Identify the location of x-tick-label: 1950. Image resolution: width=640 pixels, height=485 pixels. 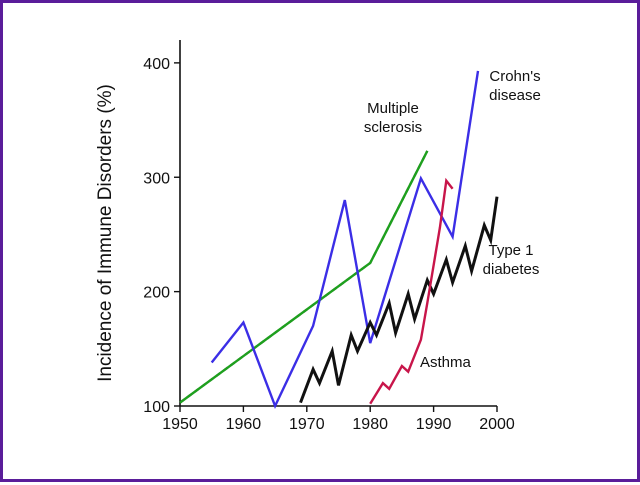
(180, 424).